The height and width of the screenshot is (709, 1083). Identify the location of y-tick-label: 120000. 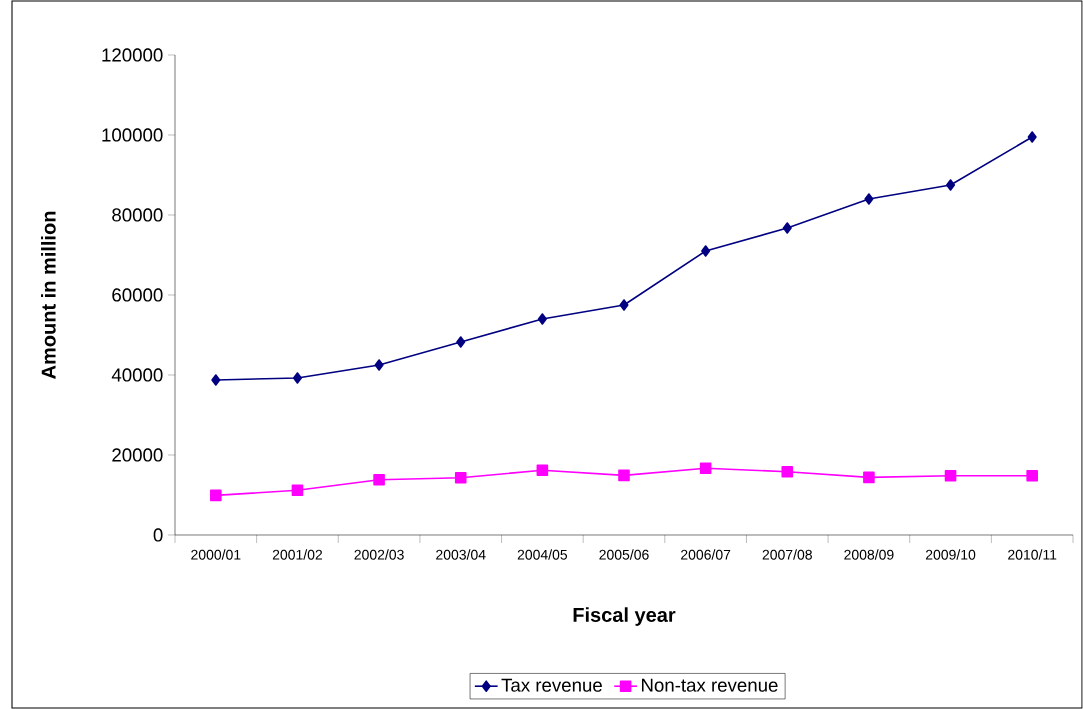
(132, 55).